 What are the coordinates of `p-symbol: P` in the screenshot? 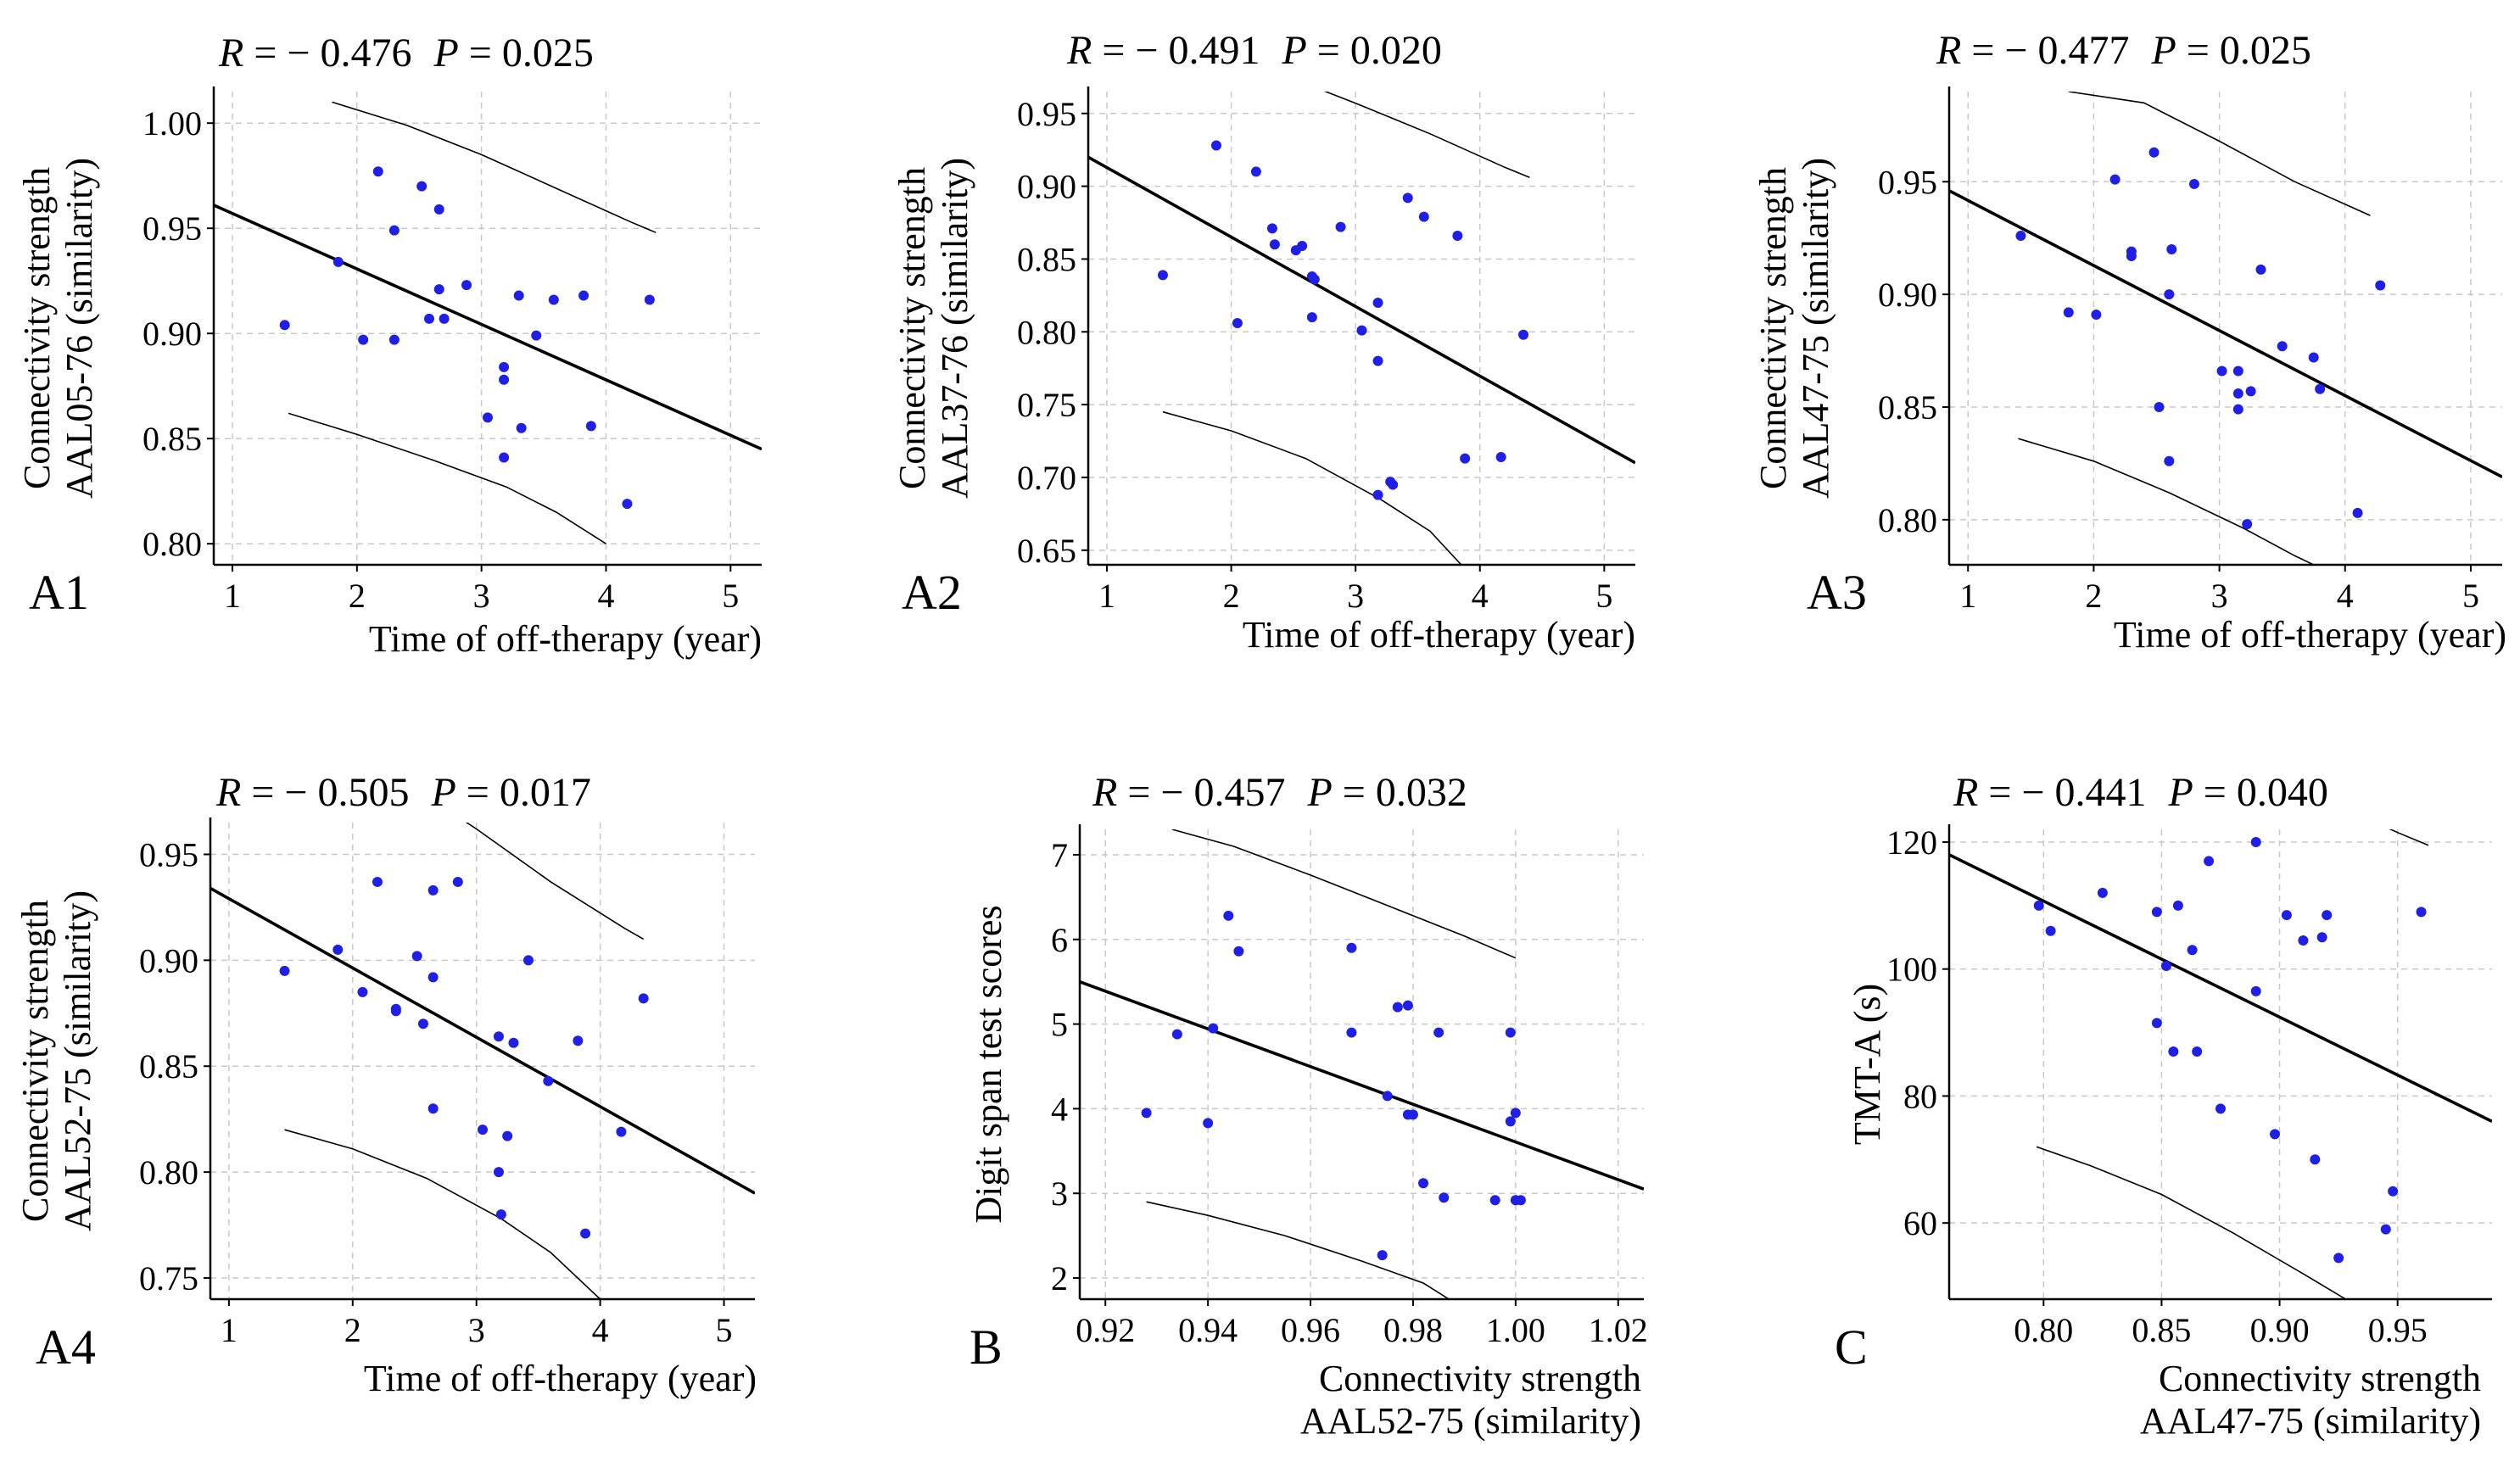 It's located at (1319, 792).